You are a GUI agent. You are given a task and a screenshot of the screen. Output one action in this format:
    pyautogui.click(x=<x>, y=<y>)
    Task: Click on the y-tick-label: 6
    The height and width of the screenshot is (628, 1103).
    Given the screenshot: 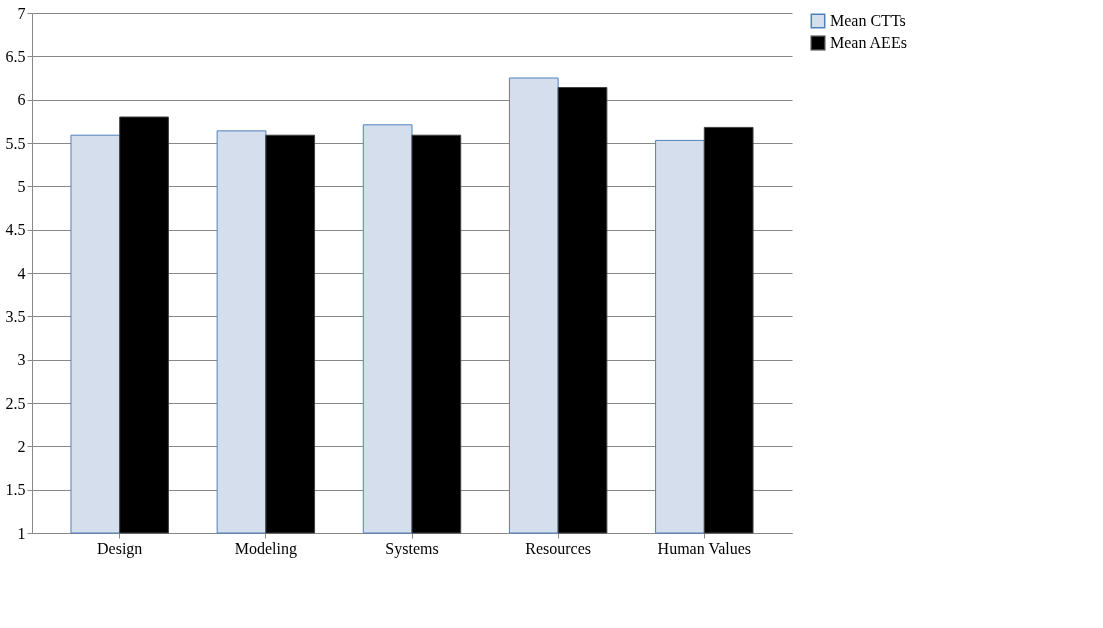 What is the action you would take?
    pyautogui.click(x=21, y=100)
    